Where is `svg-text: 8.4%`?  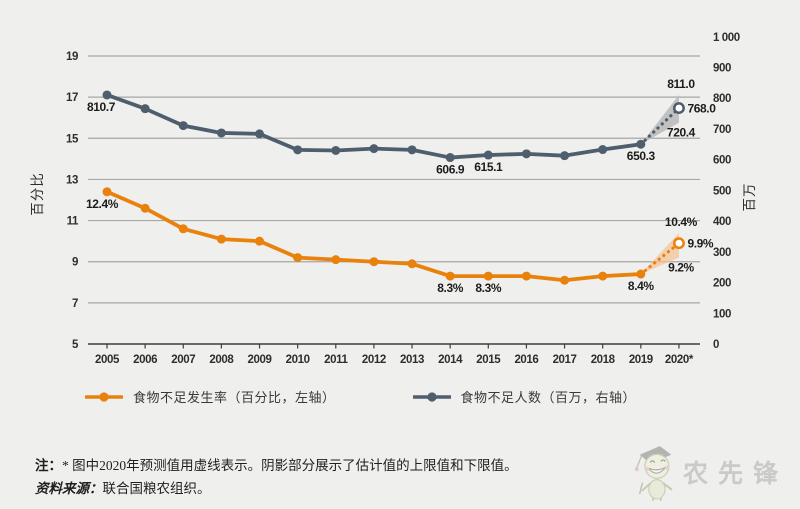 svg-text: 8.4% is located at coordinates (641, 286).